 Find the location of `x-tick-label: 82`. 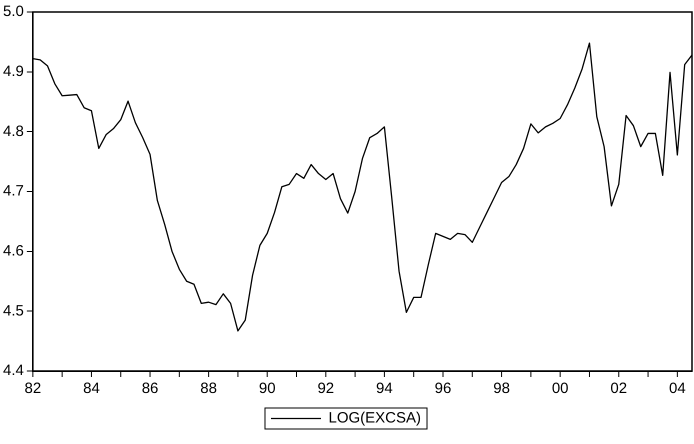

x-tick-label: 82 is located at coordinates (33, 389).